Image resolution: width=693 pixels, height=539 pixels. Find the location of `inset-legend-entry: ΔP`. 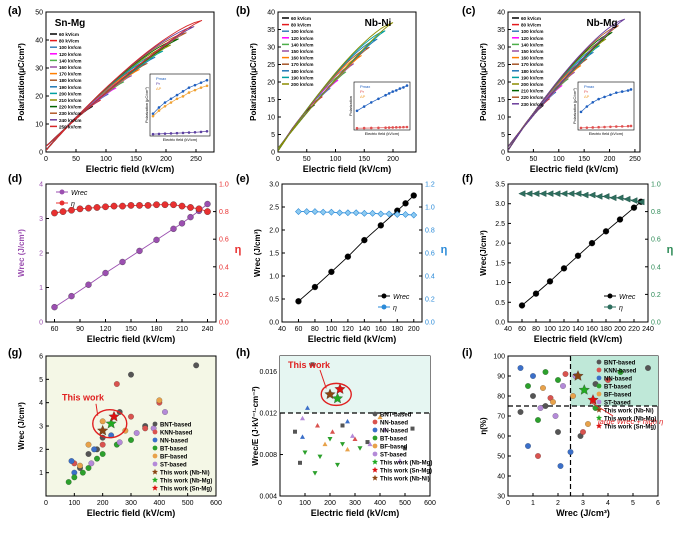

inset-legend-entry: ΔP is located at coordinates (587, 96).